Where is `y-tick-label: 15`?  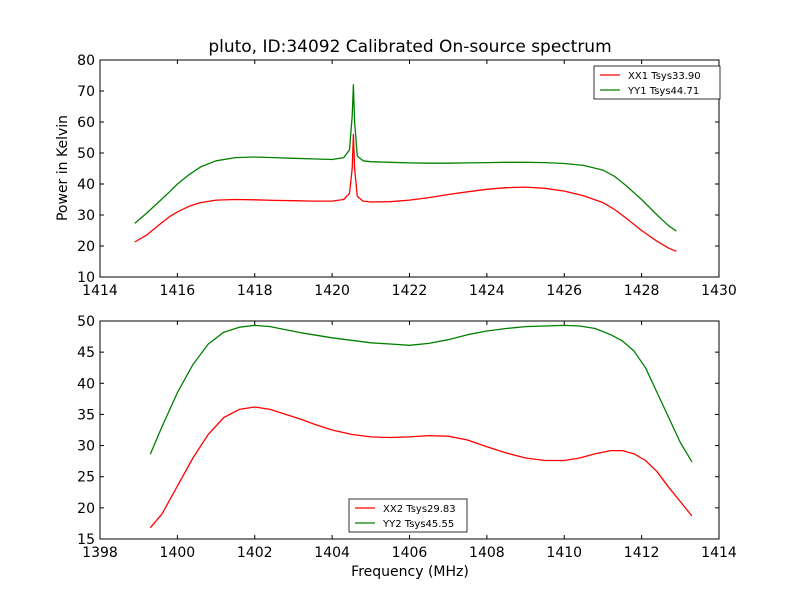 y-tick-label: 15 is located at coordinates (86, 540).